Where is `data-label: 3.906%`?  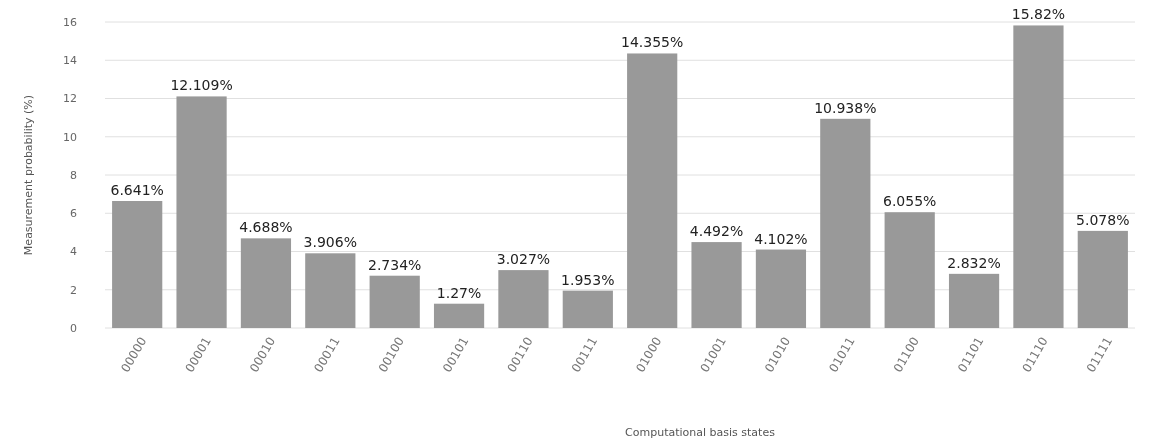 data-label: 3.906% is located at coordinates (330, 242).